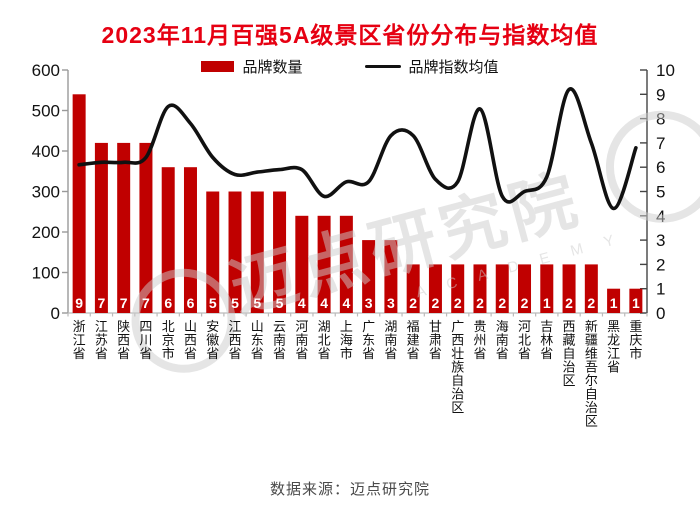 The image size is (700, 512). Describe the element at coordinates (101, 340) in the screenshot. I see `x-axis-category-label: 江苏省` at that location.